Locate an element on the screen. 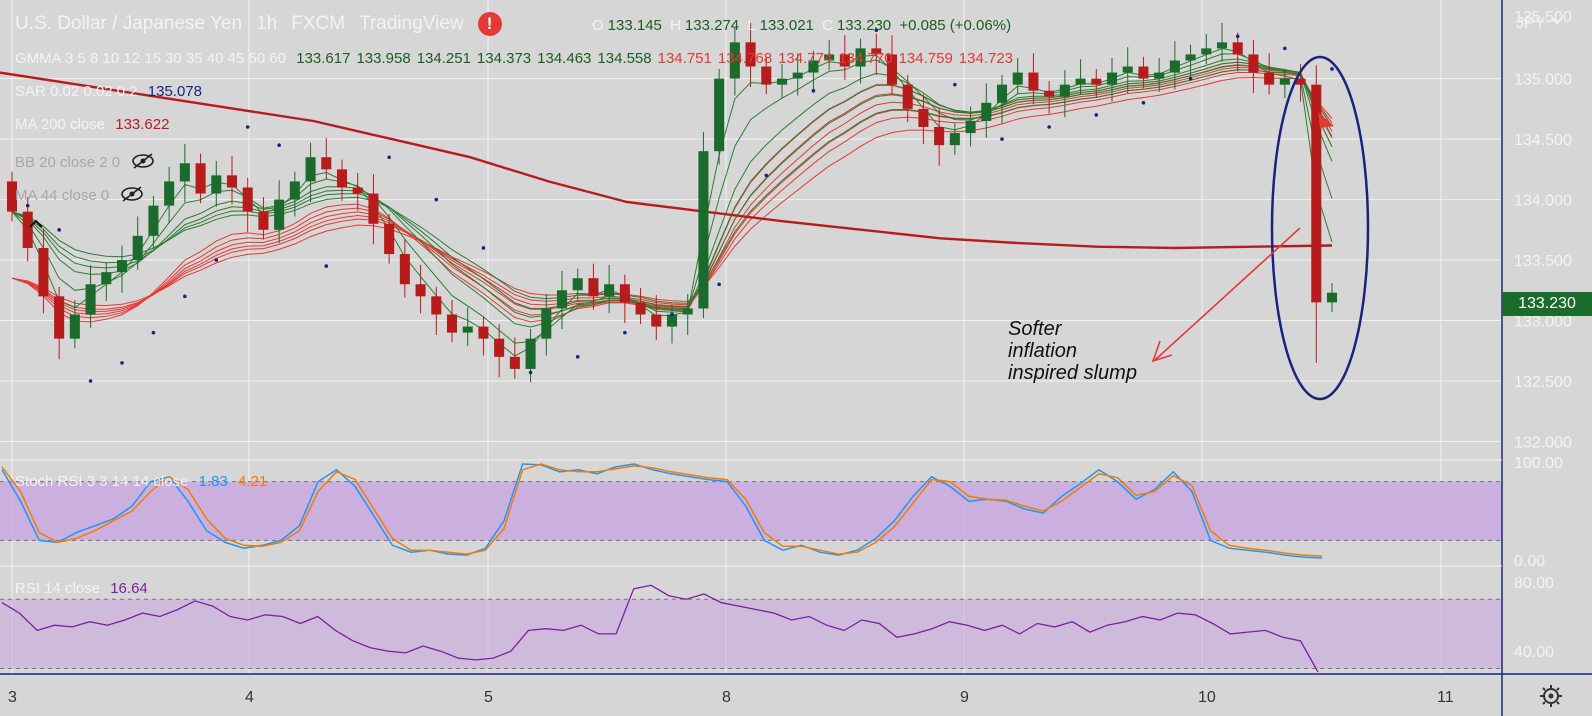 The height and width of the screenshot is (716, 1592). settings-gear-icon is located at coordinates (1551, 696).